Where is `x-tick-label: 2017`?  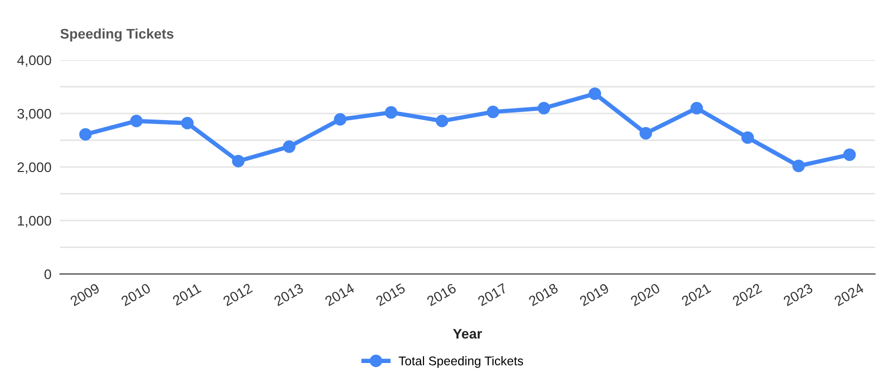 x-tick-label: 2017 is located at coordinates (492, 294).